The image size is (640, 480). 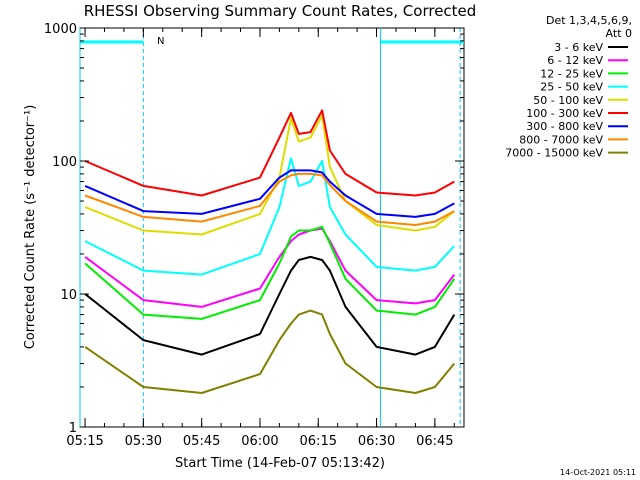 I want to click on y-tick-label-1: 10, so click(x=68, y=295).